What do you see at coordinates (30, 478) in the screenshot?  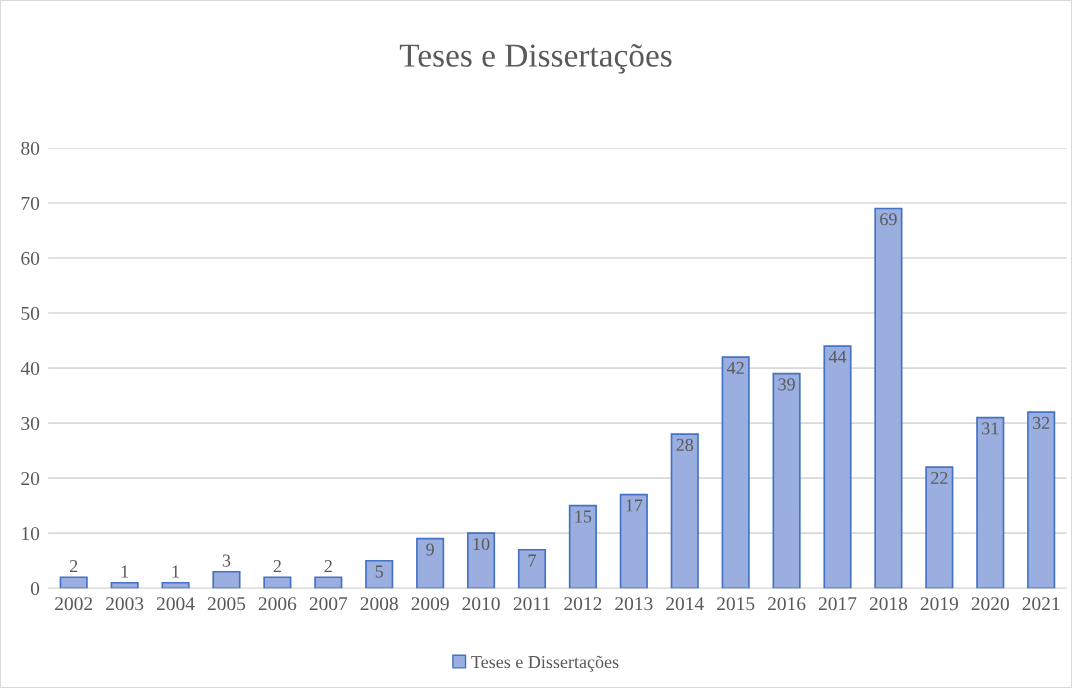 I see `y-tick-label: 20` at bounding box center [30, 478].